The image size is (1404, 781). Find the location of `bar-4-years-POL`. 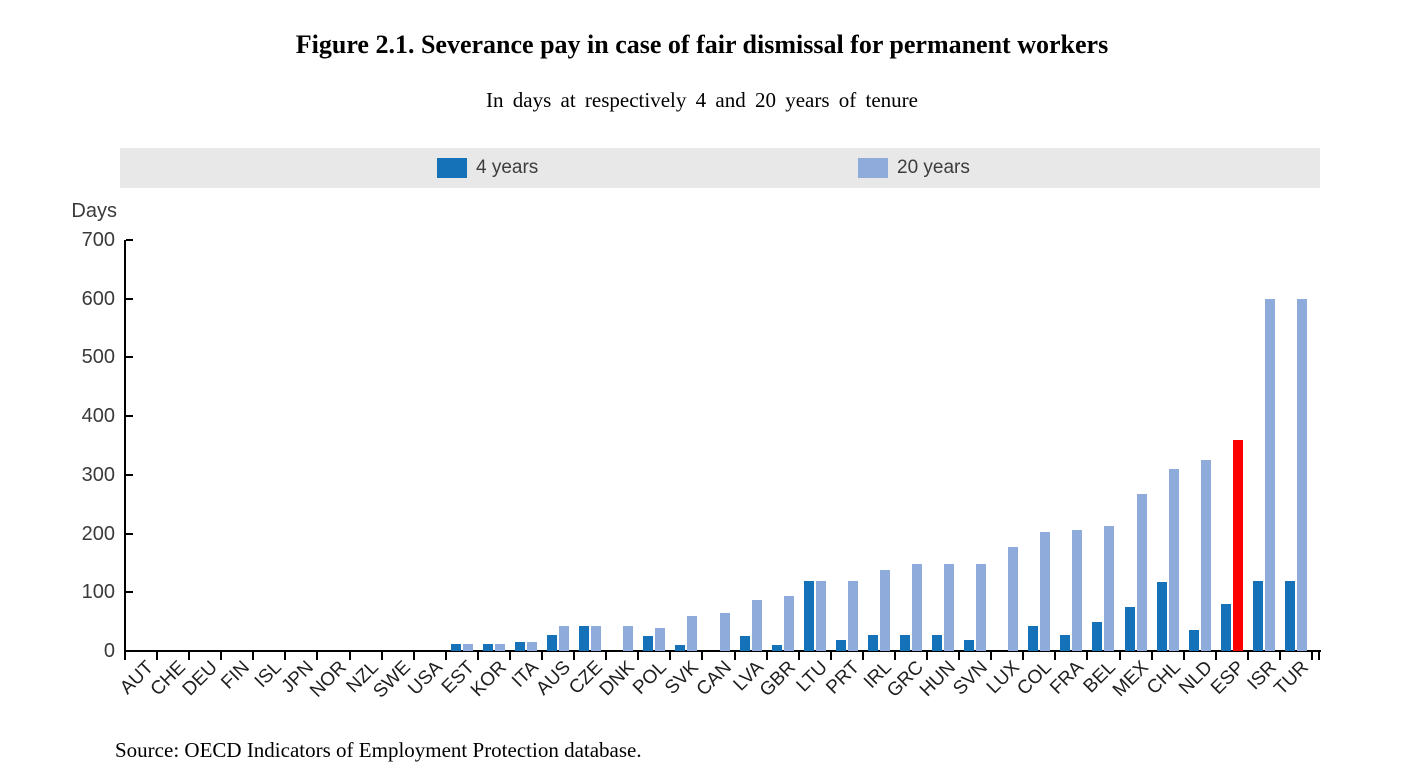

bar-4-years-POL is located at coordinates (648, 643).